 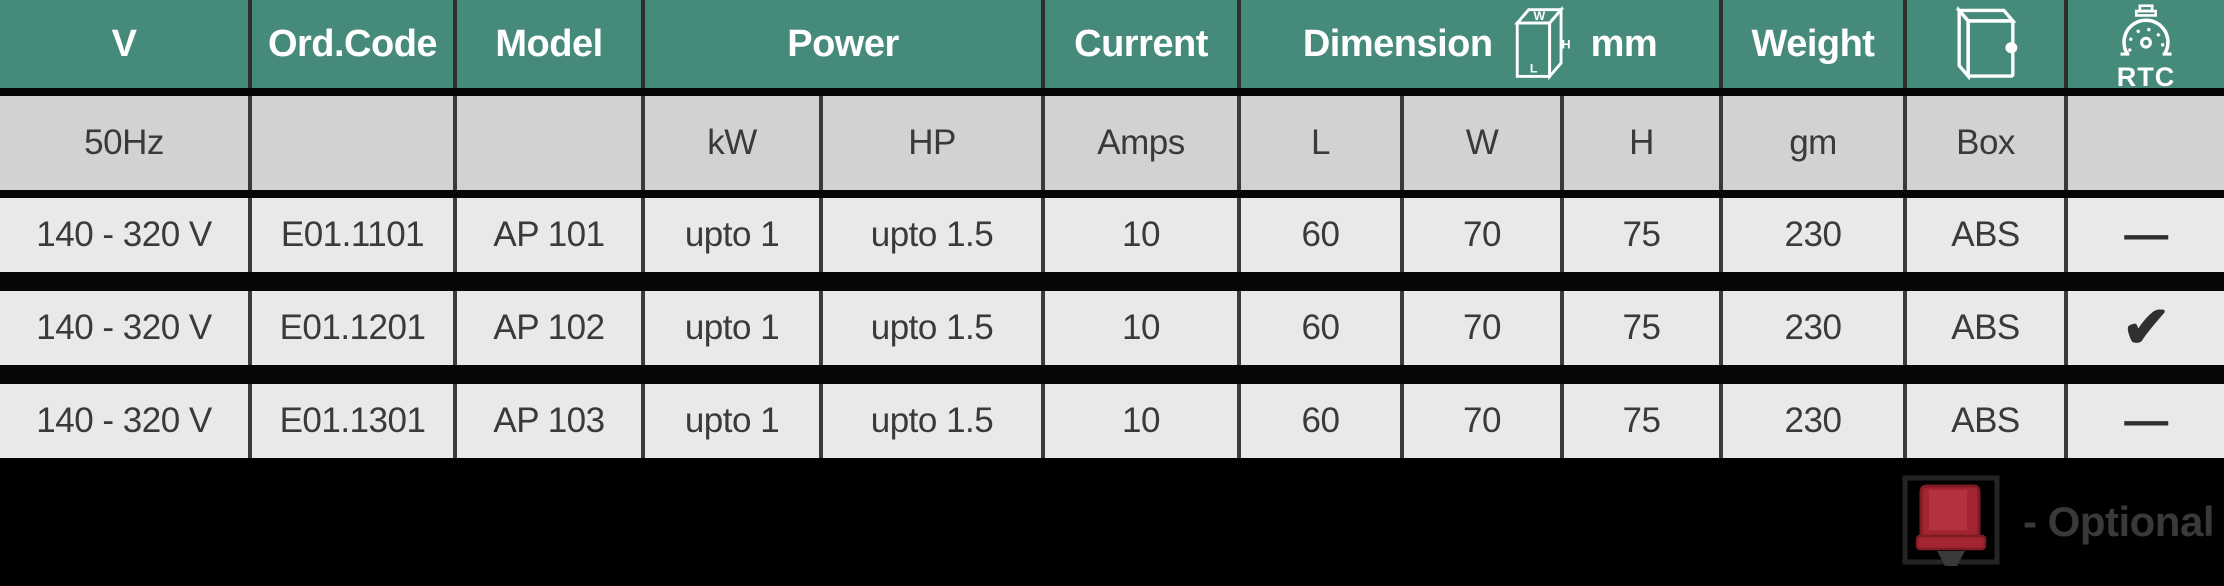 I want to click on header-label-voltage: V, so click(x=124, y=43).